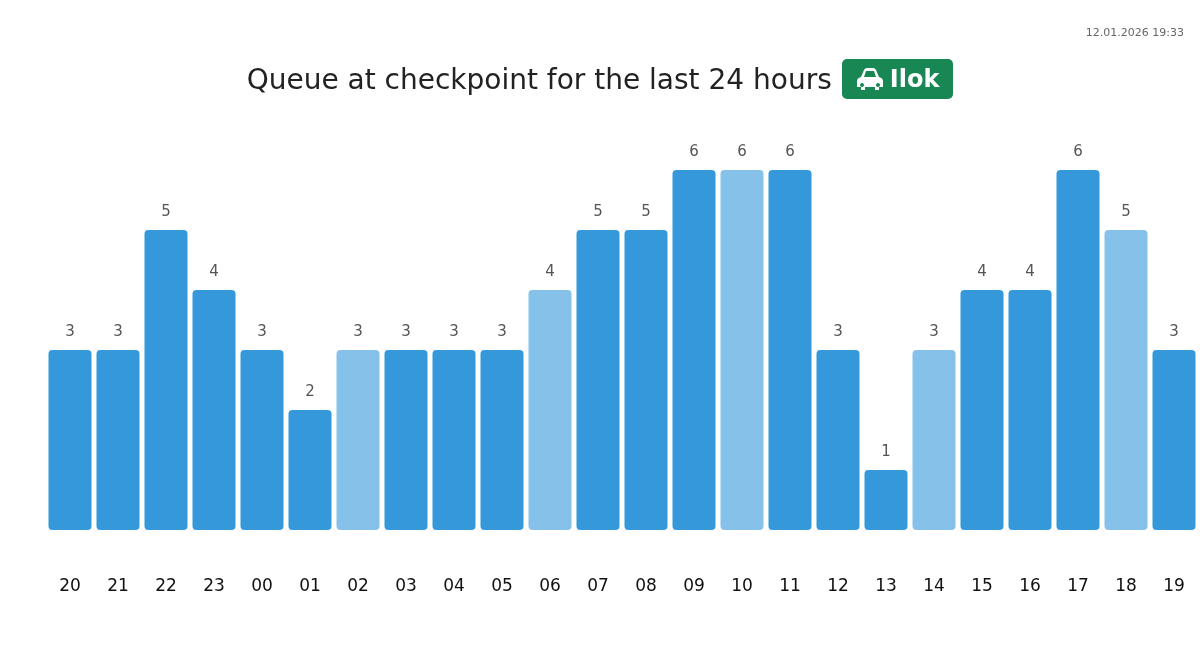  What do you see at coordinates (598, 584) in the screenshot?
I see `x-tick-label: 07` at bounding box center [598, 584].